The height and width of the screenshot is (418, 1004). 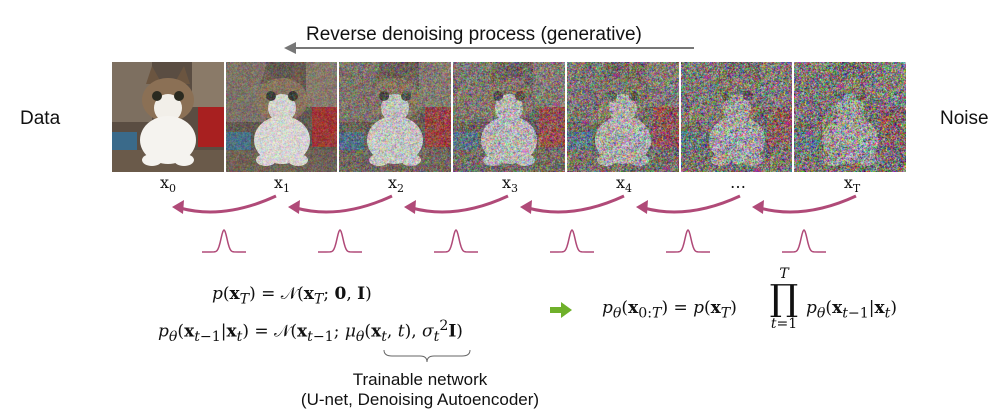 What do you see at coordinates (310, 332) in the screenshot?
I see `reverse-step-equation: pθ(xt−1|xt) = 𝒩(xt−1; μθ(xt, t), σt2I)` at bounding box center [310, 332].